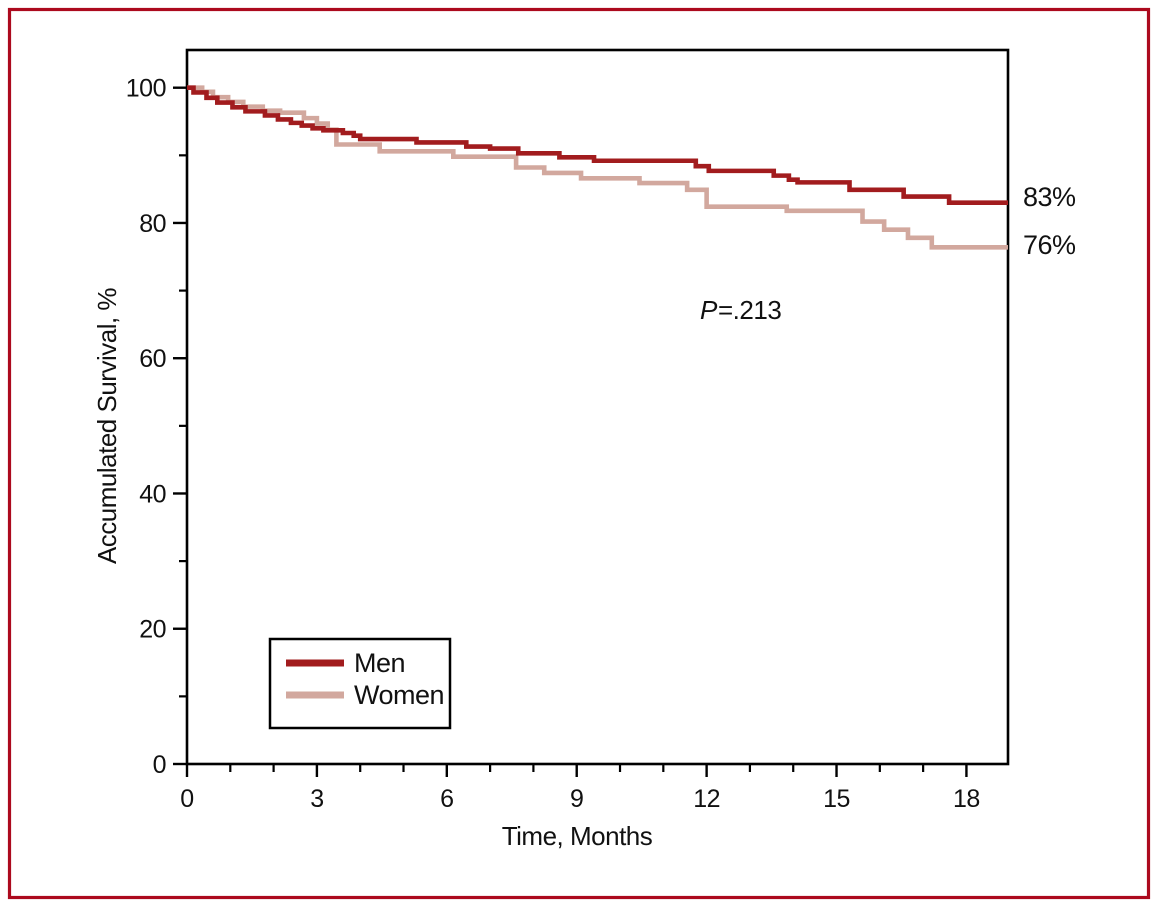 This screenshot has width=1162, height=912. Describe the element at coordinates (749, 310) in the screenshot. I see `p-value-text: =.213` at that location.